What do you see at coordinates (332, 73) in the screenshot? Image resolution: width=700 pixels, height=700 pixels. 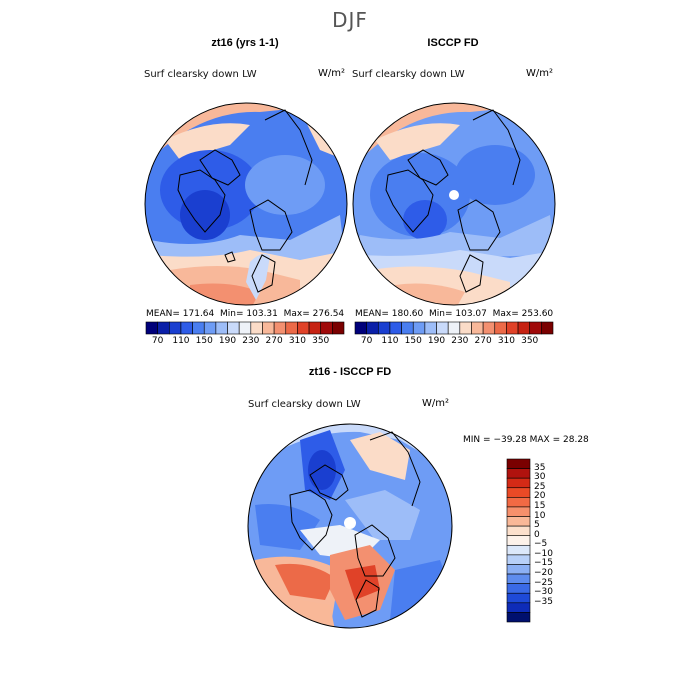 I see `panel-1-units: W/m²` at bounding box center [332, 73].